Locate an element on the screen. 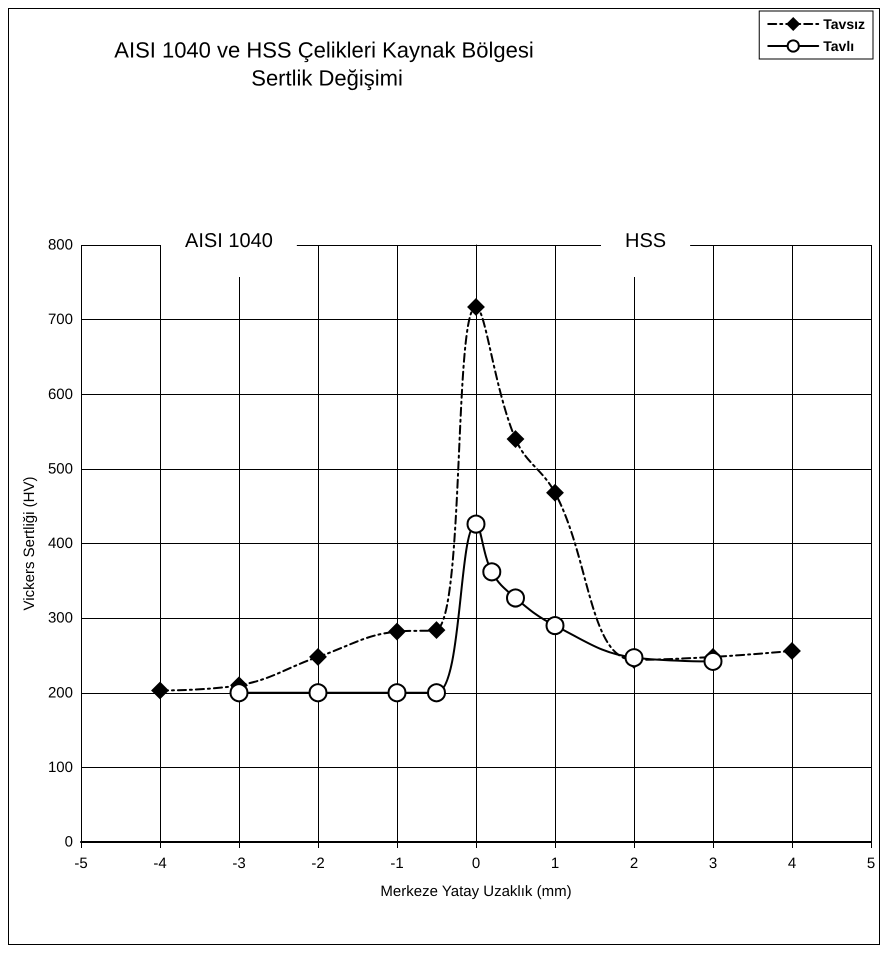 The height and width of the screenshot is (956, 891). y-tick-label: 100 is located at coordinates (60, 767).